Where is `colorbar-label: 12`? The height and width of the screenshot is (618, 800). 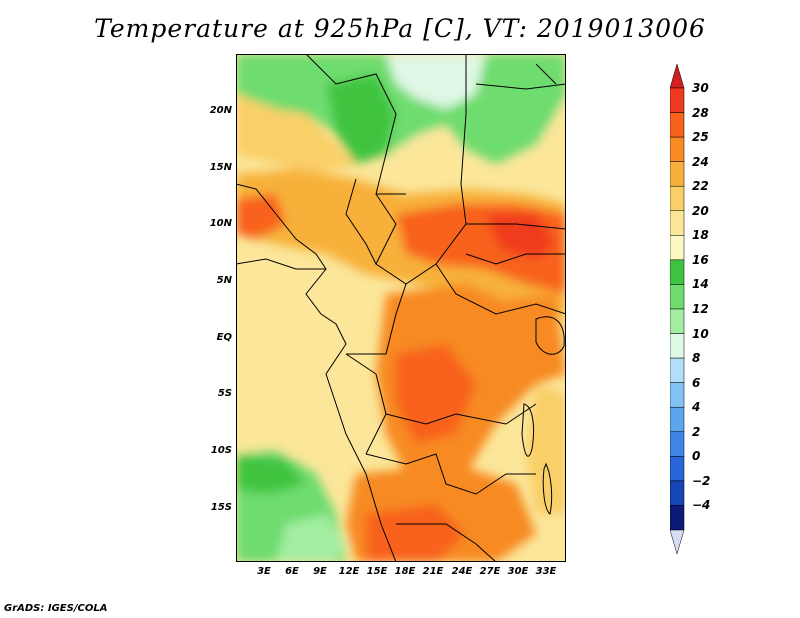
colorbar-label: 12 is located at coordinates (700, 309).